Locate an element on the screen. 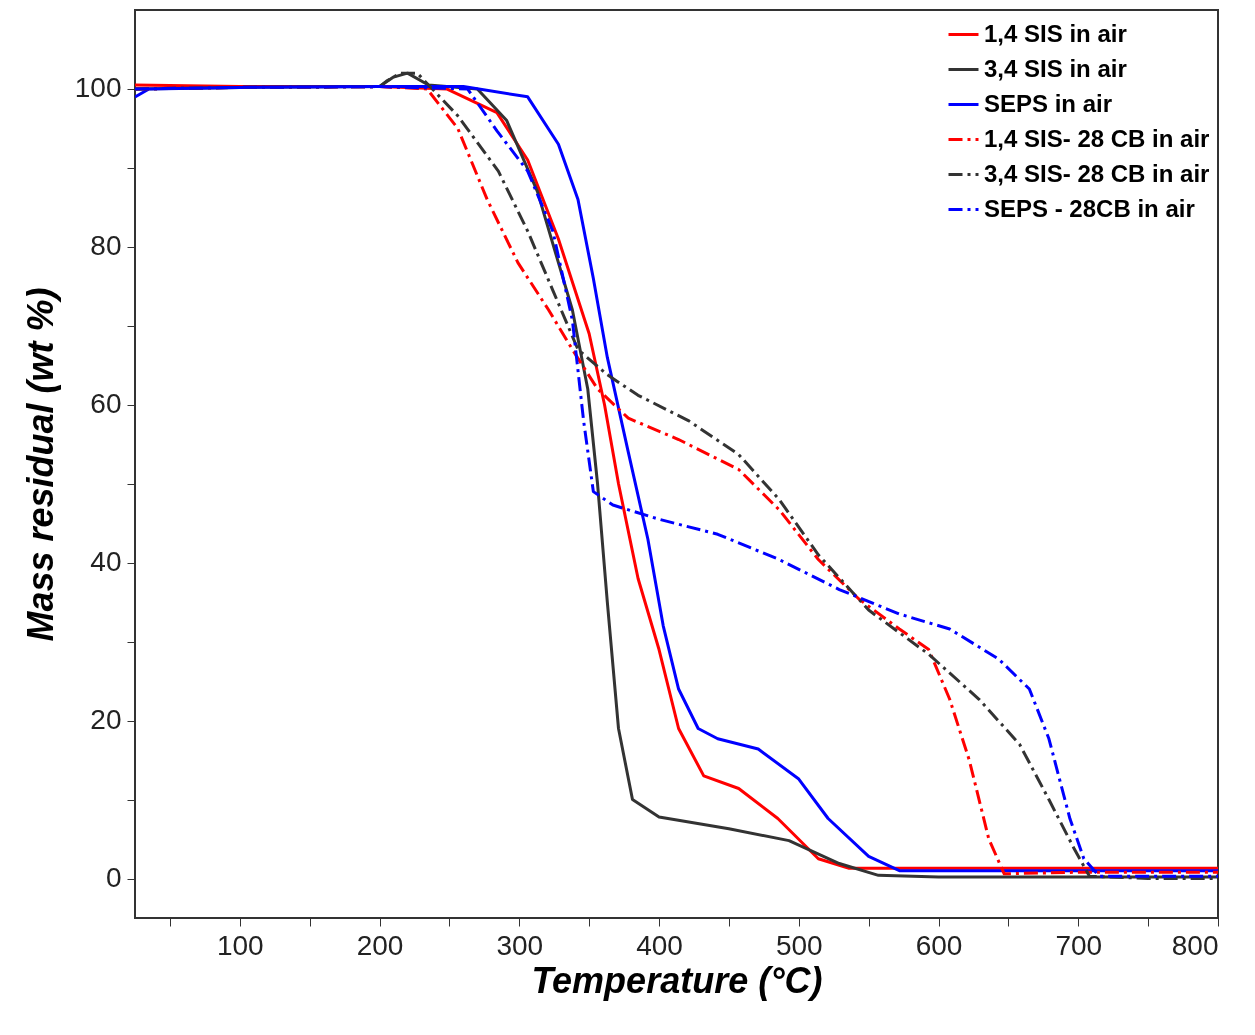 The width and height of the screenshot is (1255, 1035). legend-label: 1,4 SIS- 28 CB in air is located at coordinates (1097, 138).